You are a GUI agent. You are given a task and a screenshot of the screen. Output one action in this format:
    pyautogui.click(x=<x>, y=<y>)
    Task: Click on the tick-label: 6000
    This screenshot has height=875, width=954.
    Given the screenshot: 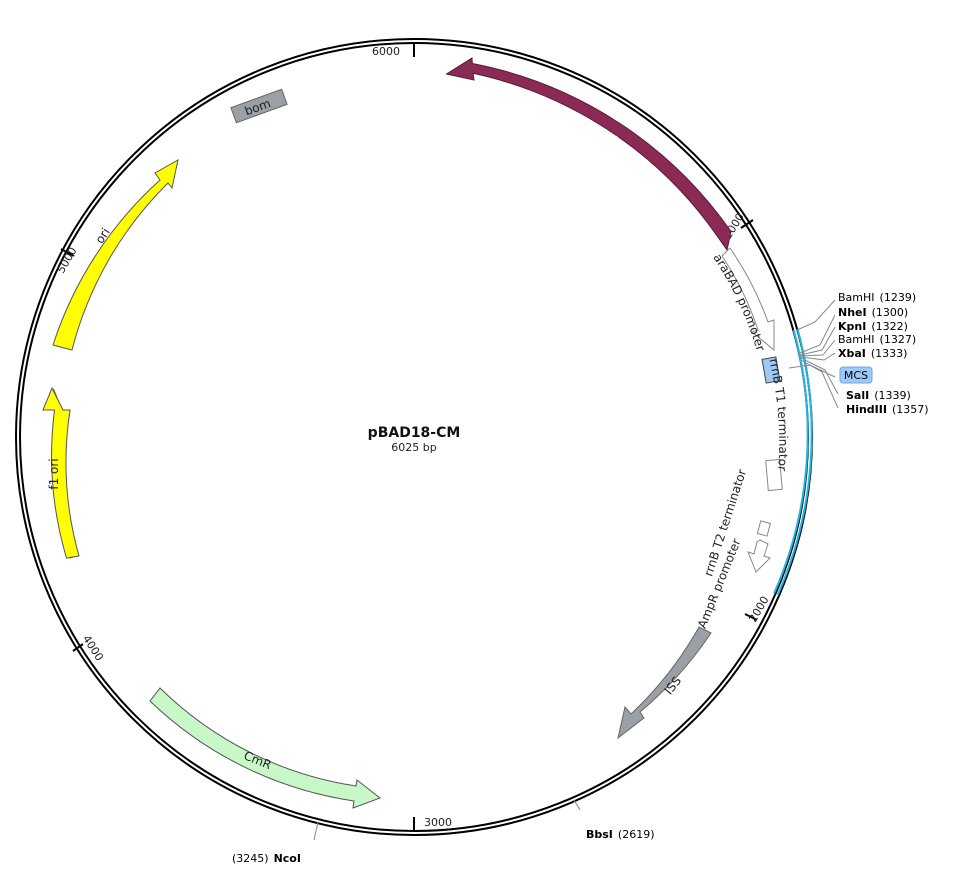 What is the action you would take?
    pyautogui.click(x=386, y=51)
    